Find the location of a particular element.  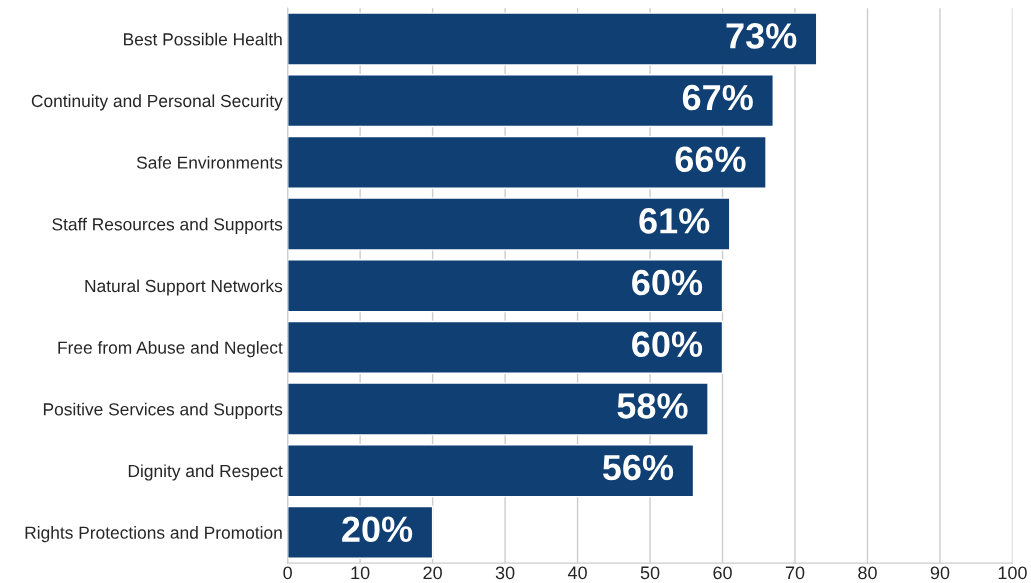

y-tick-label: Rights Protections and Promotion is located at coordinates (153, 534).